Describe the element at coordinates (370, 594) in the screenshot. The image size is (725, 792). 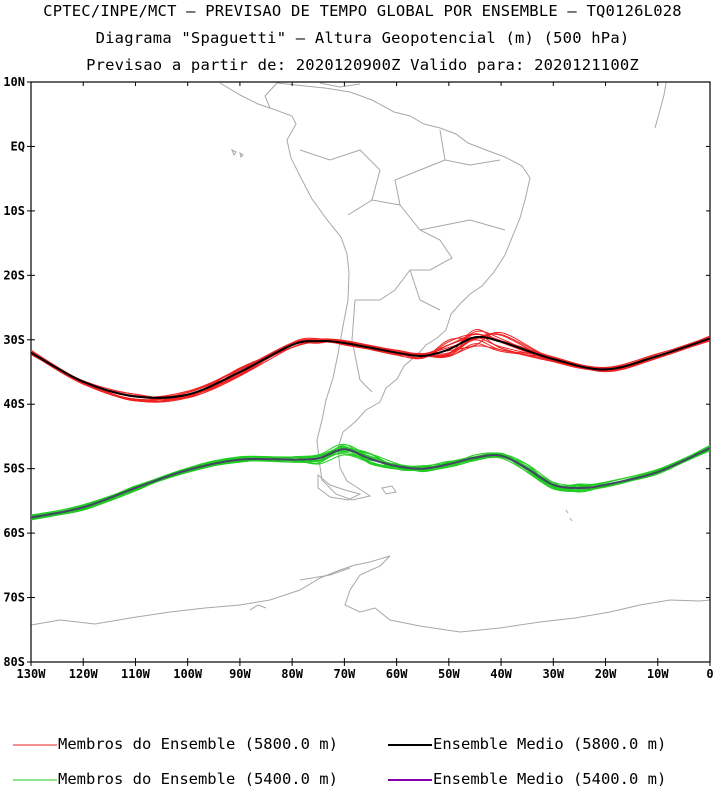
I see `antarctica-coast` at that location.